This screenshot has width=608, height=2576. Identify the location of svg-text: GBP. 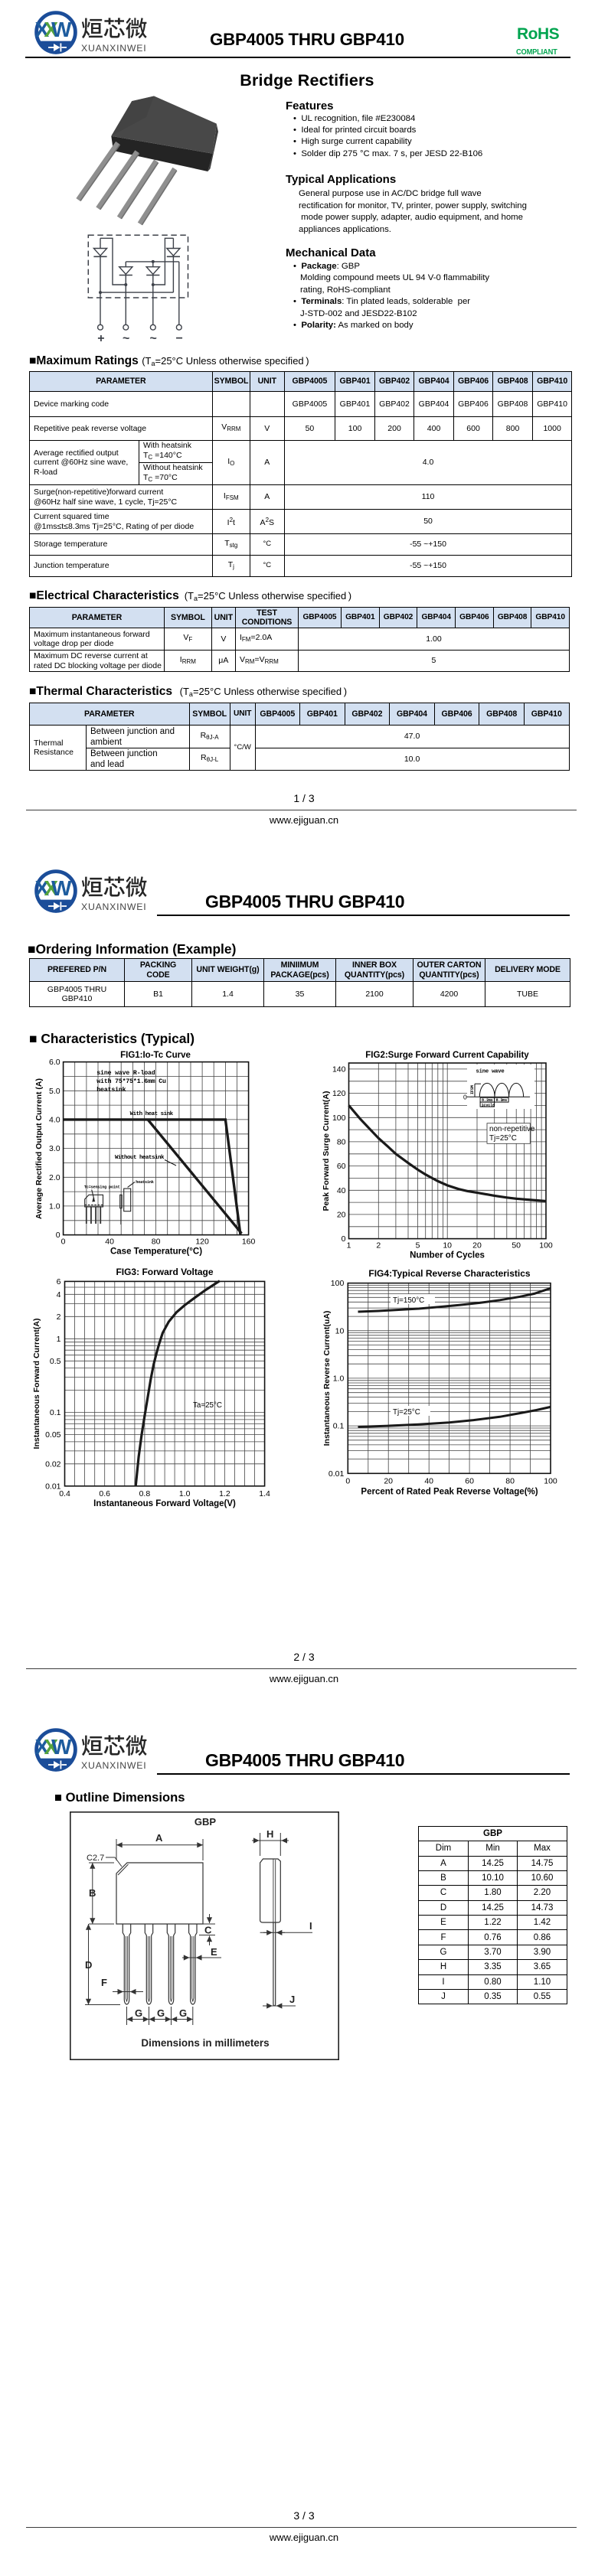
(205, 1822).